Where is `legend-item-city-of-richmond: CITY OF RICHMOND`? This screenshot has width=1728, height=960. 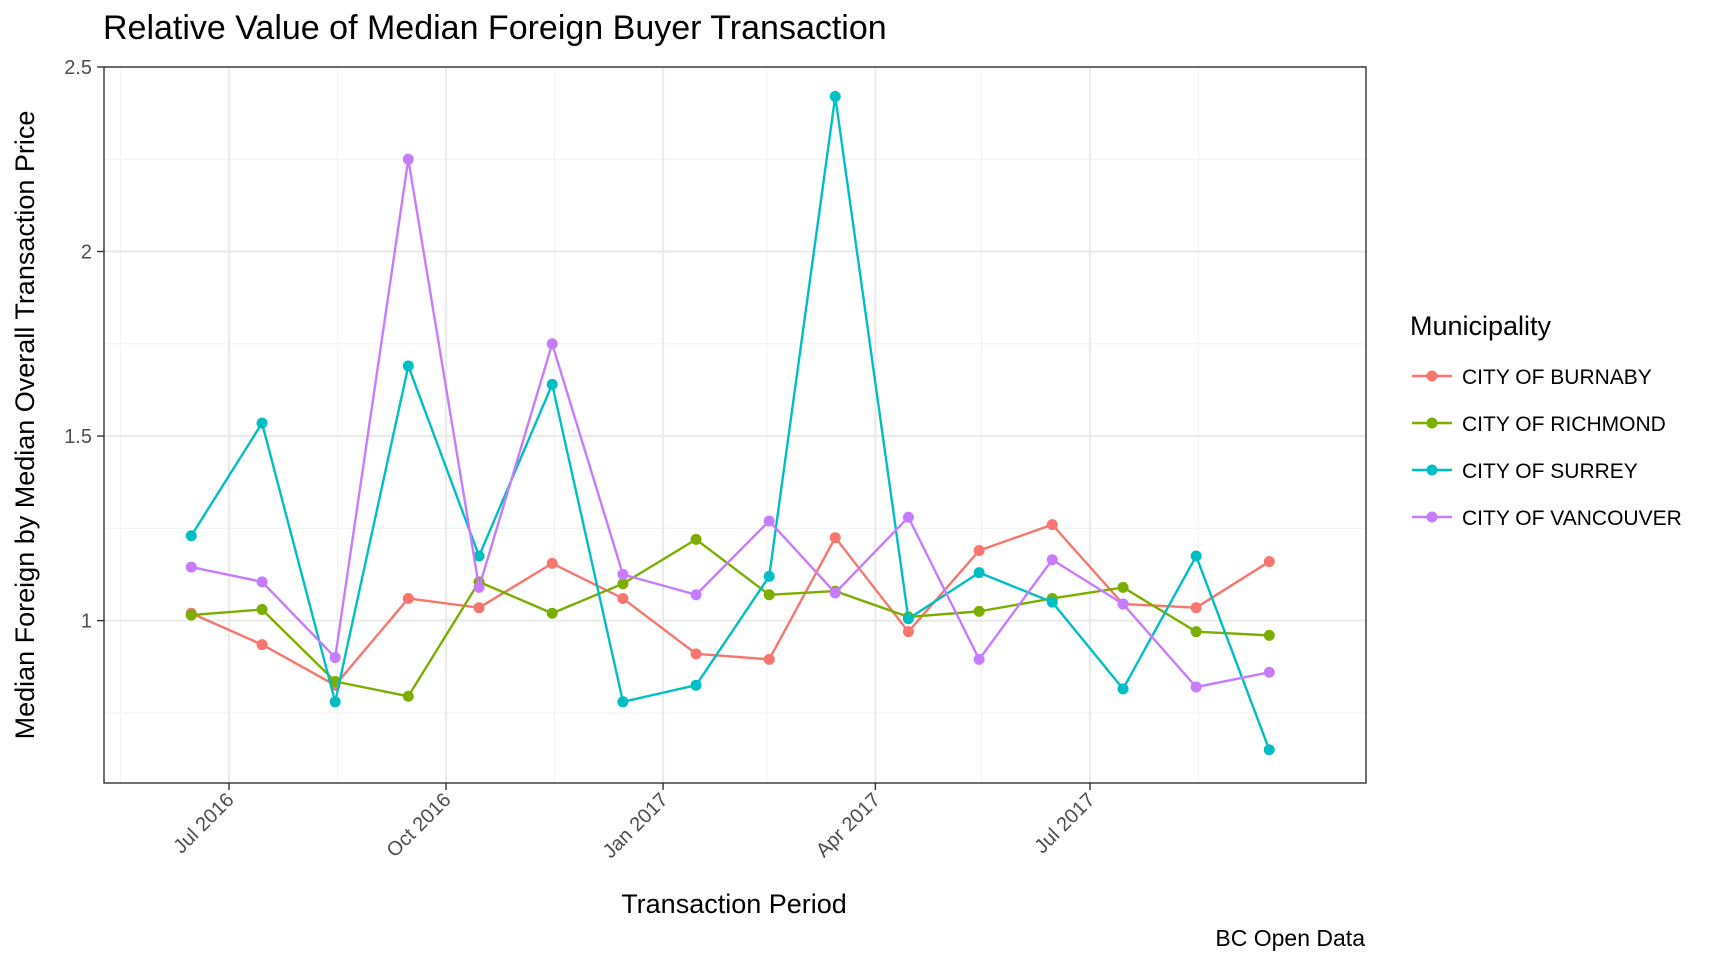 legend-item-city-of-richmond: CITY OF RICHMOND is located at coordinates (1539, 424).